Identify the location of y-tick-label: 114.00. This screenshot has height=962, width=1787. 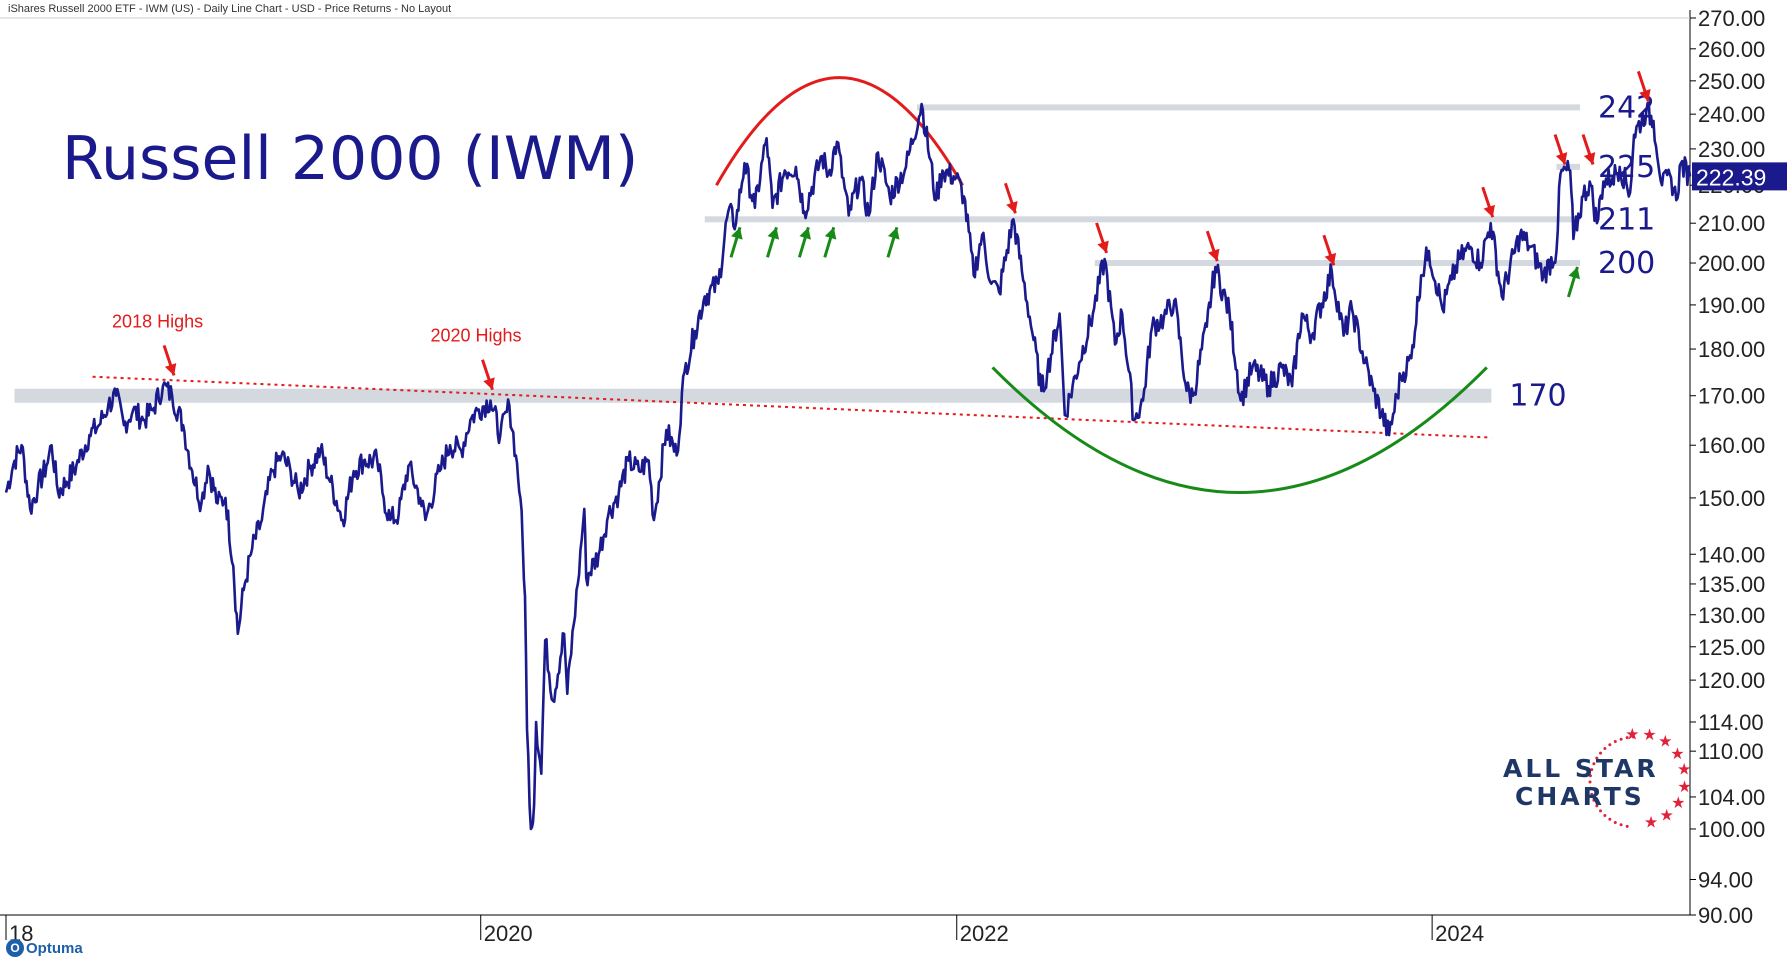
(1731, 722).